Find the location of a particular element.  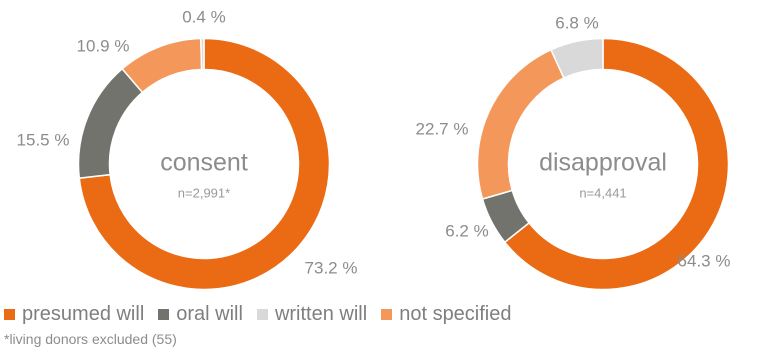

data-label-disapproval-written-will: 6.8 % is located at coordinates (576, 22).